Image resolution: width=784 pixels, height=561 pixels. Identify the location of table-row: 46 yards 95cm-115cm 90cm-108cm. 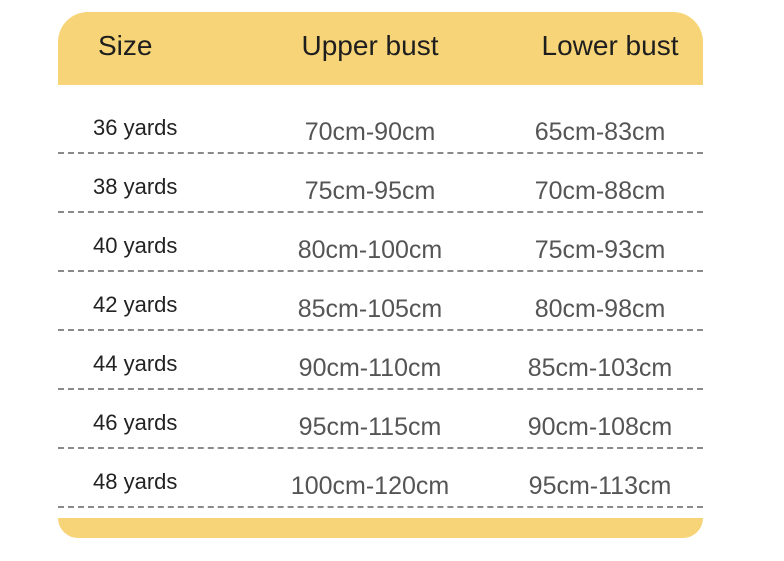
(380, 418).